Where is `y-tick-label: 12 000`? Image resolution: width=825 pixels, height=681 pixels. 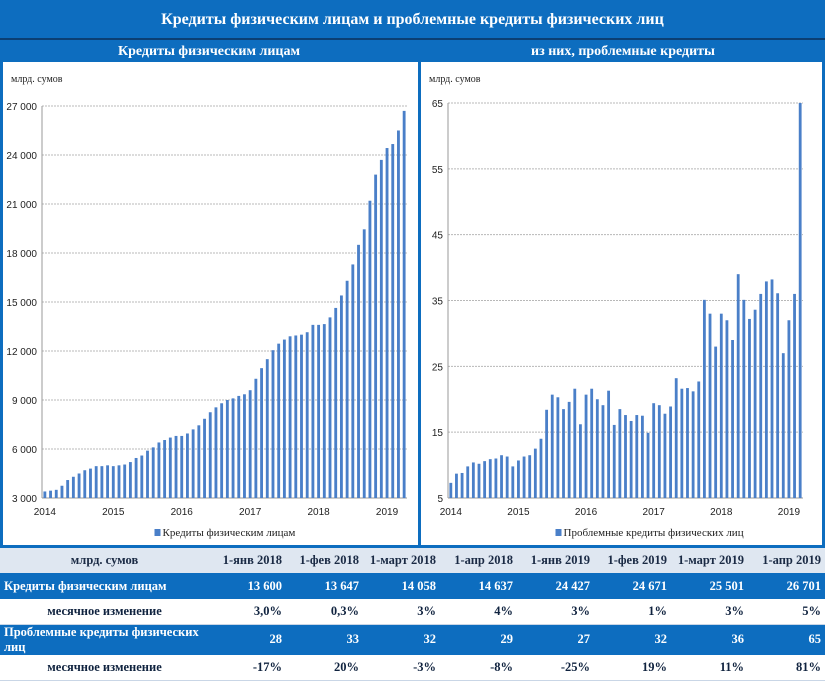
y-tick-label: 12 000 is located at coordinates (21, 352).